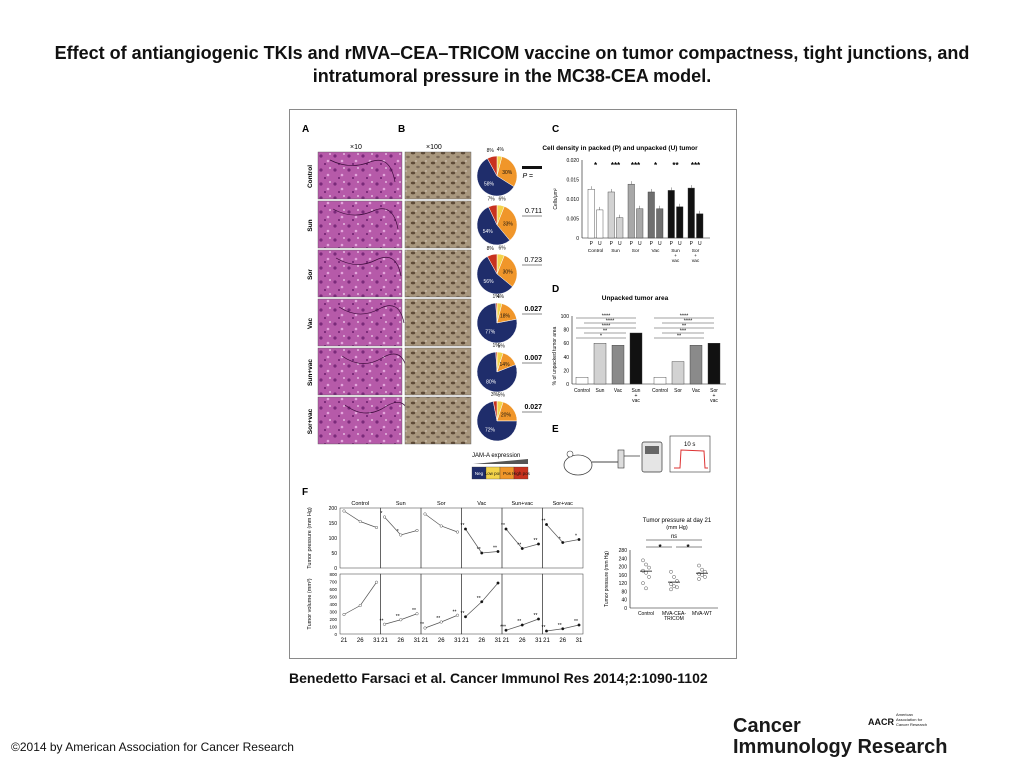 The image size is (1024, 768). I want to click on panel-c-y-label: Cells/μm², so click(556, 199).